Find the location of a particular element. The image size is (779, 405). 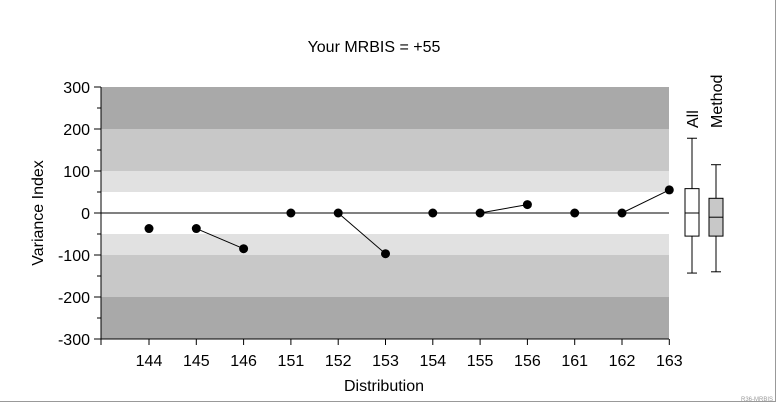

y-axis-label: Variance Index is located at coordinates (38, 213).